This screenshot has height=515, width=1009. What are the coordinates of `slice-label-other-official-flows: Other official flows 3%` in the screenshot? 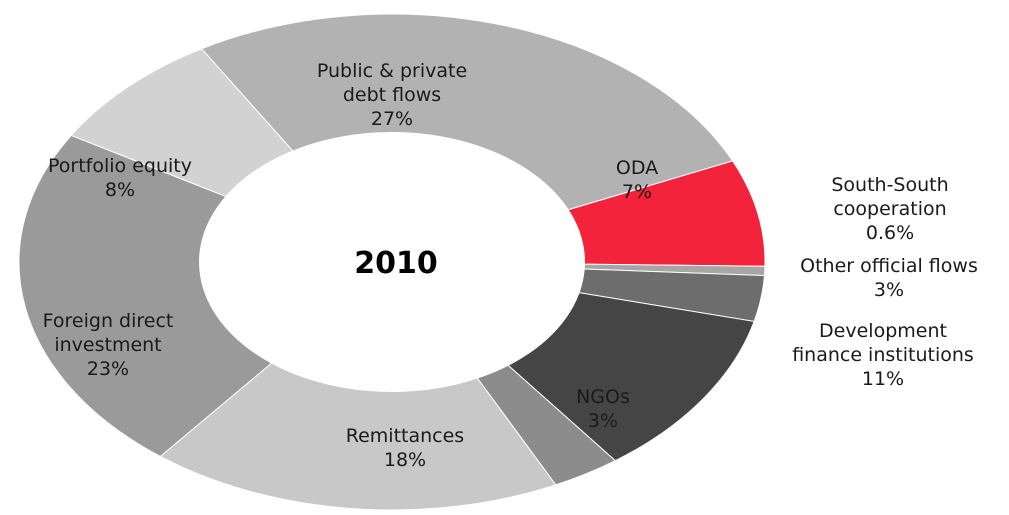 It's located at (889, 278).